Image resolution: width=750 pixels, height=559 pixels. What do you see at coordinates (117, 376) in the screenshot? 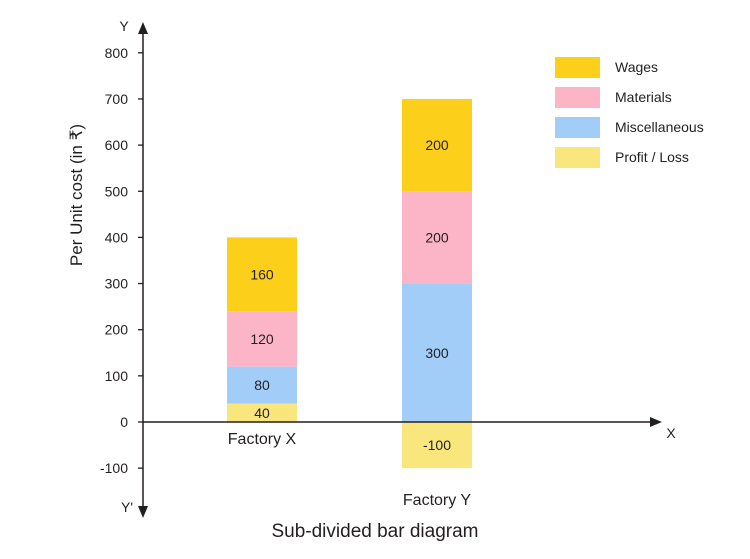
I see `y-tick-label: 100` at bounding box center [117, 376].